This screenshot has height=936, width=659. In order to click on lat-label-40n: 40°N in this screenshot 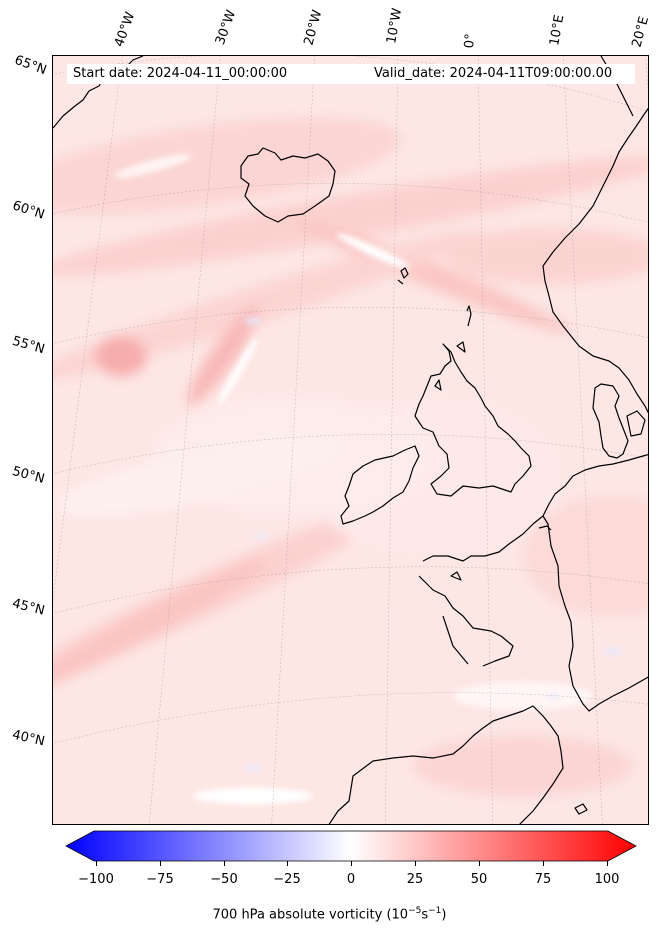, I will do `click(28, 738)`.